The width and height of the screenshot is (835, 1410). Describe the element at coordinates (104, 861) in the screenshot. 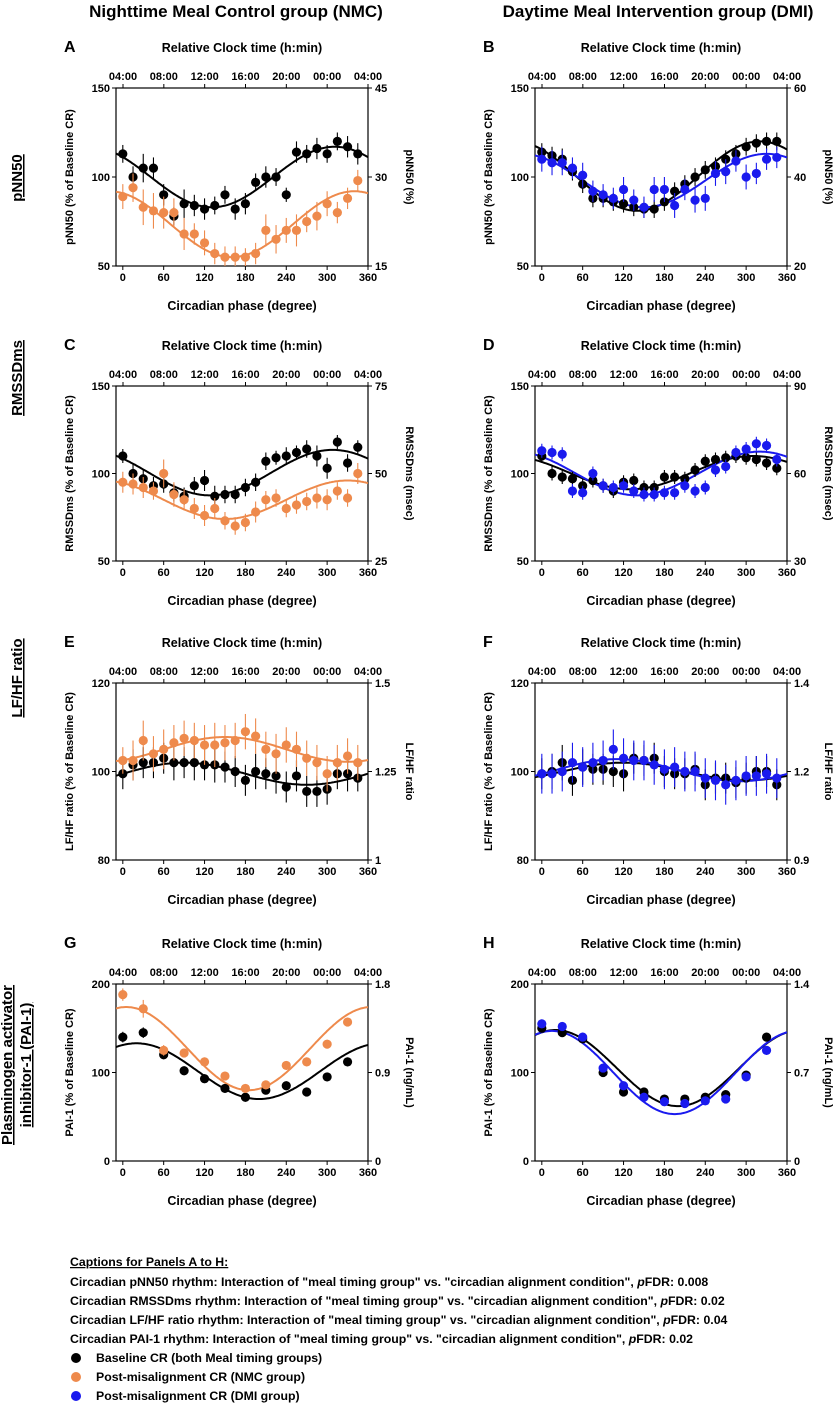

I see `y-tick-label: 80` at that location.